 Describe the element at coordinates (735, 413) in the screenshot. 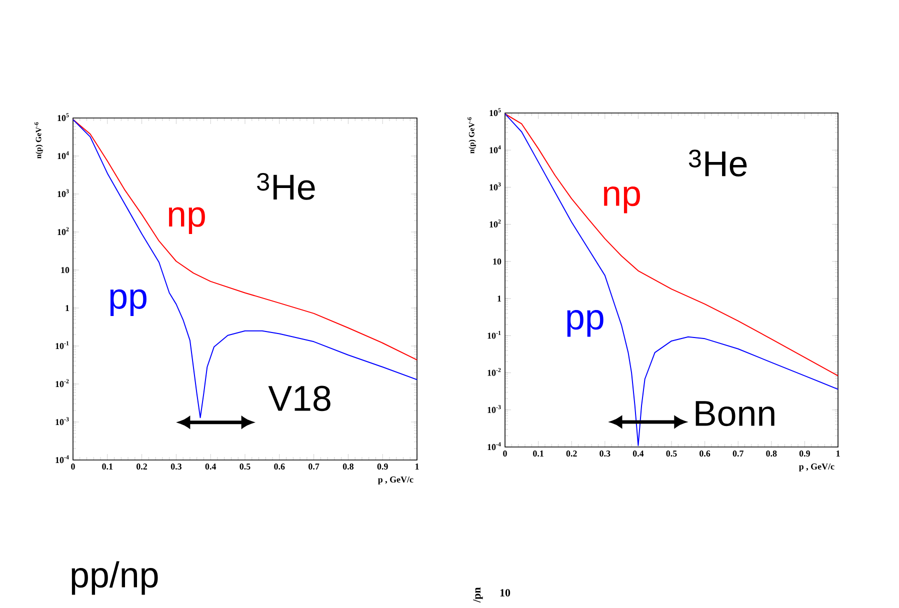

I see `annotation: Bonn` at that location.